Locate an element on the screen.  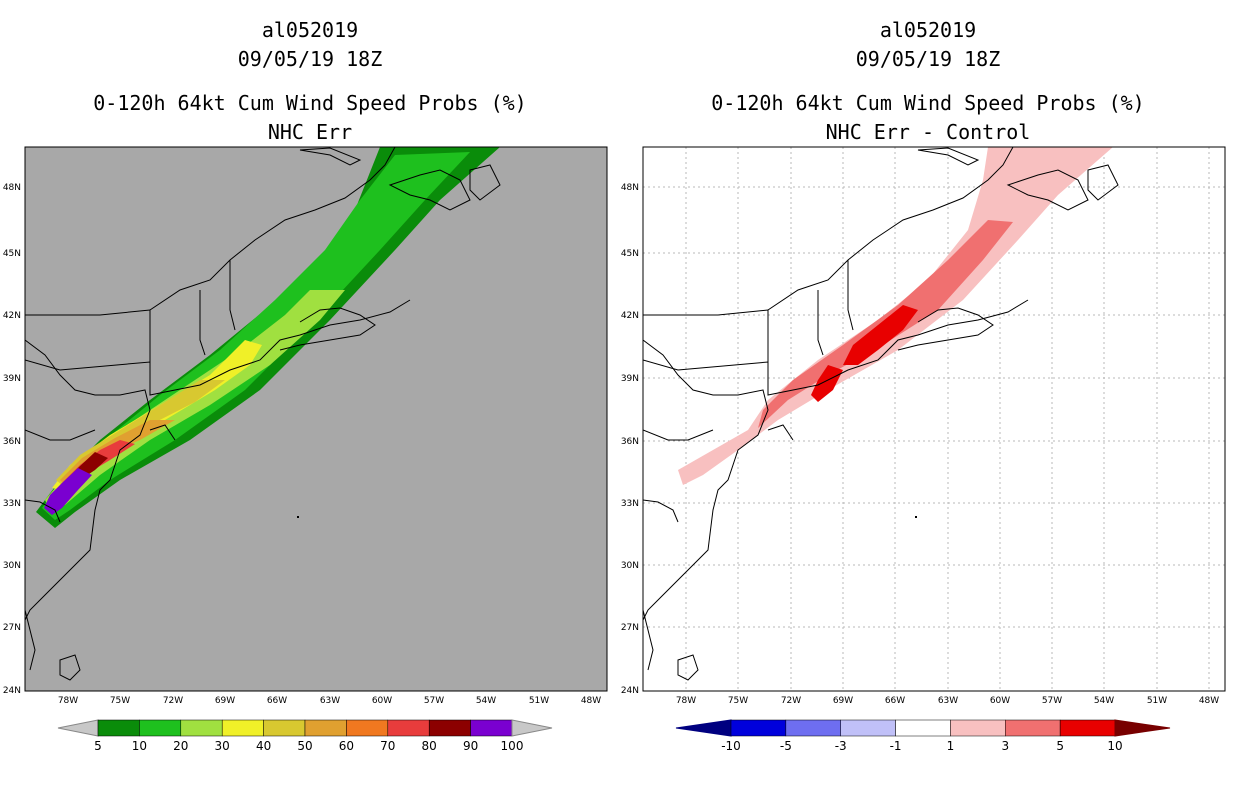
colorbar-label: 60 is located at coordinates (346, 746).